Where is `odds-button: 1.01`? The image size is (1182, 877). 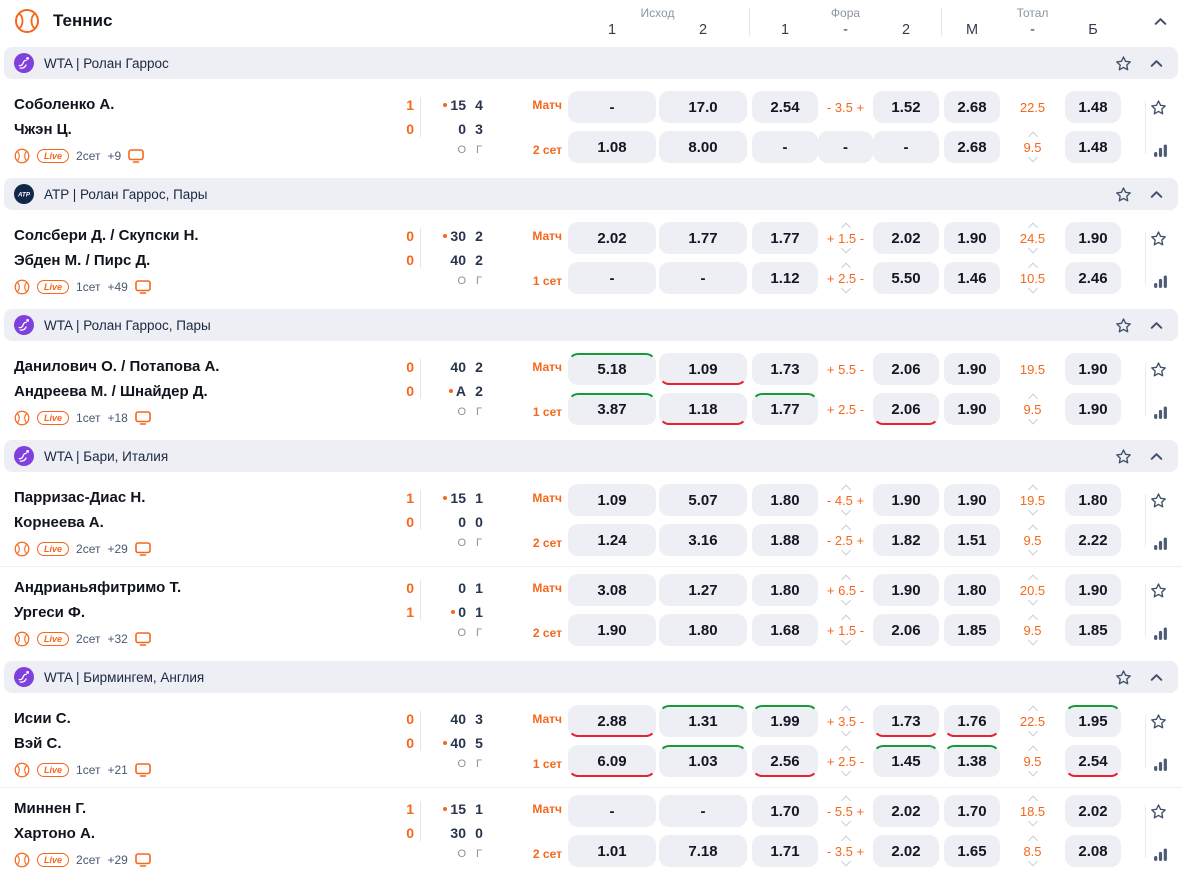 odds-button: 1.01 is located at coordinates (612, 851).